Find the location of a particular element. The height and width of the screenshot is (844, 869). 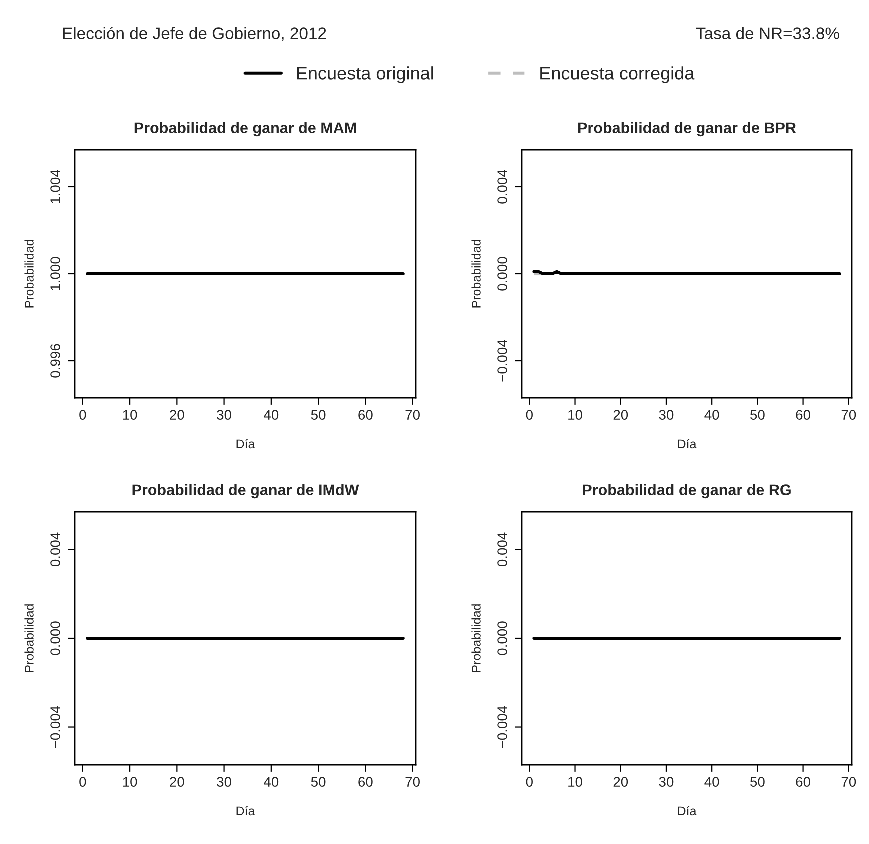

chart-title: Probabilidad de ganar de IMdW is located at coordinates (246, 491).